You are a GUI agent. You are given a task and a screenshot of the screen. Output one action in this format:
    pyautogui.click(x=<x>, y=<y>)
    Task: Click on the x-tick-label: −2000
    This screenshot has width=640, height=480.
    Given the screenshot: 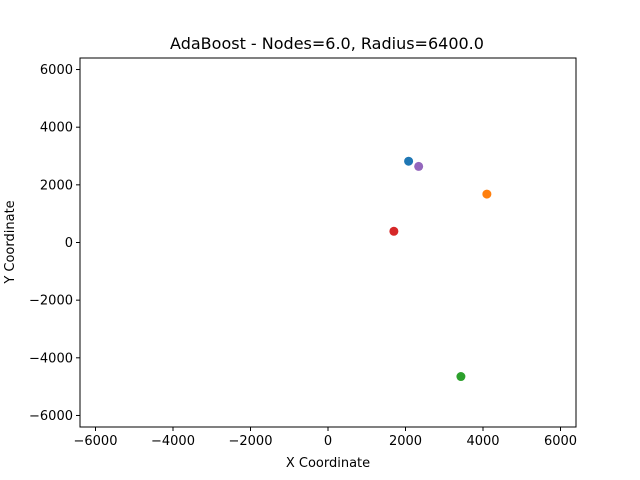 What is the action you would take?
    pyautogui.click(x=251, y=441)
    